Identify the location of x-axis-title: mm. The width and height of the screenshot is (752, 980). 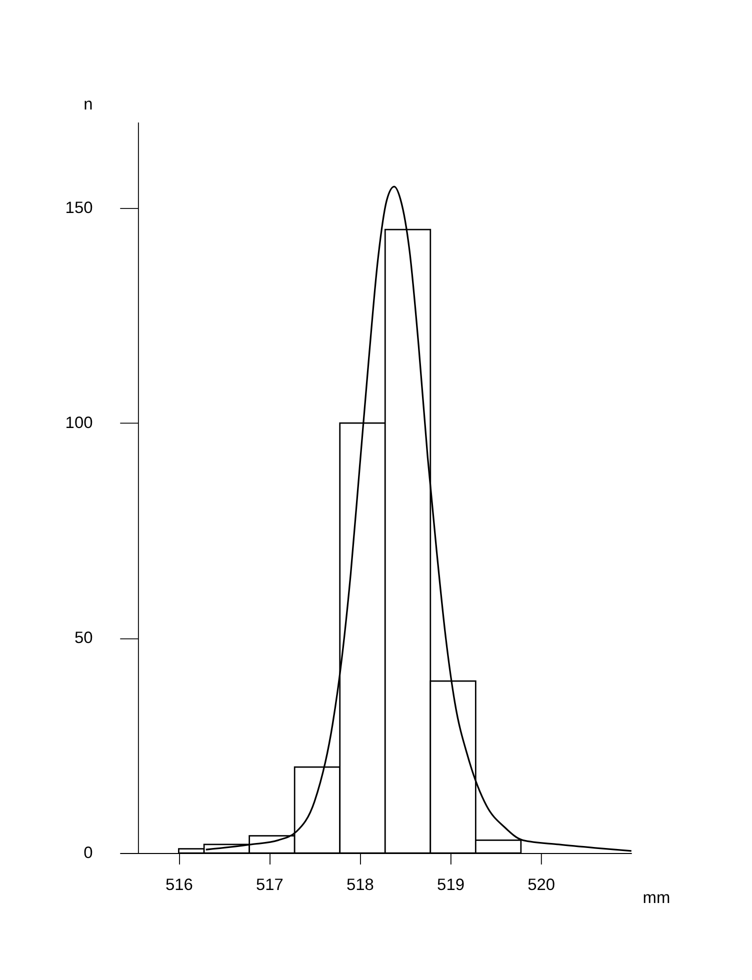
(656, 897).